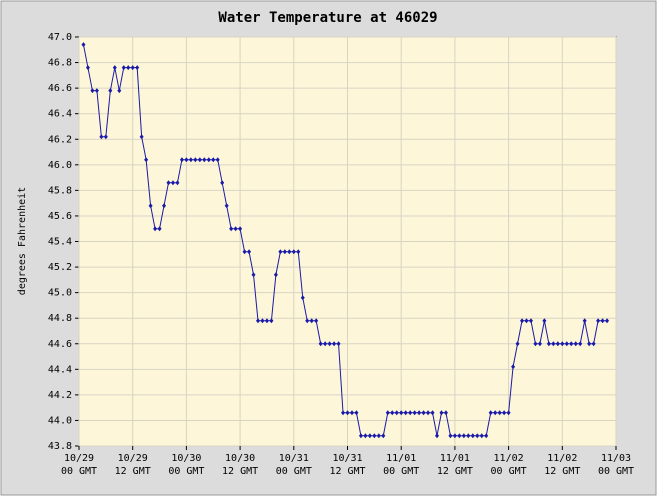 The height and width of the screenshot is (496, 657). I want to click on y-axis-label: degrees Fahrenheit, so click(22, 241).